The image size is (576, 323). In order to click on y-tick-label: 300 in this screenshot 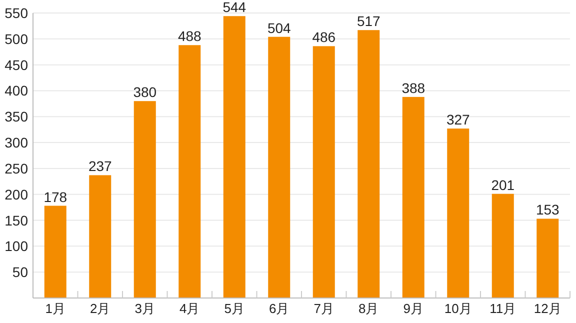, I will do `click(16, 142)`.